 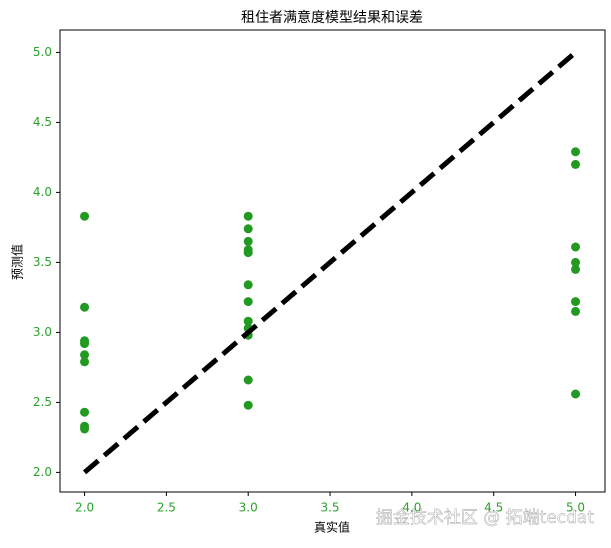 What do you see at coordinates (493, 508) in the screenshot?
I see `x-tick-label: 4.5` at bounding box center [493, 508].